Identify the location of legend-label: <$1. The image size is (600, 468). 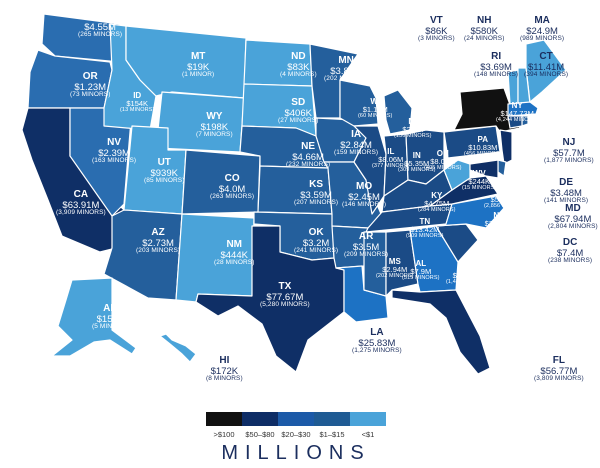
(368, 434).